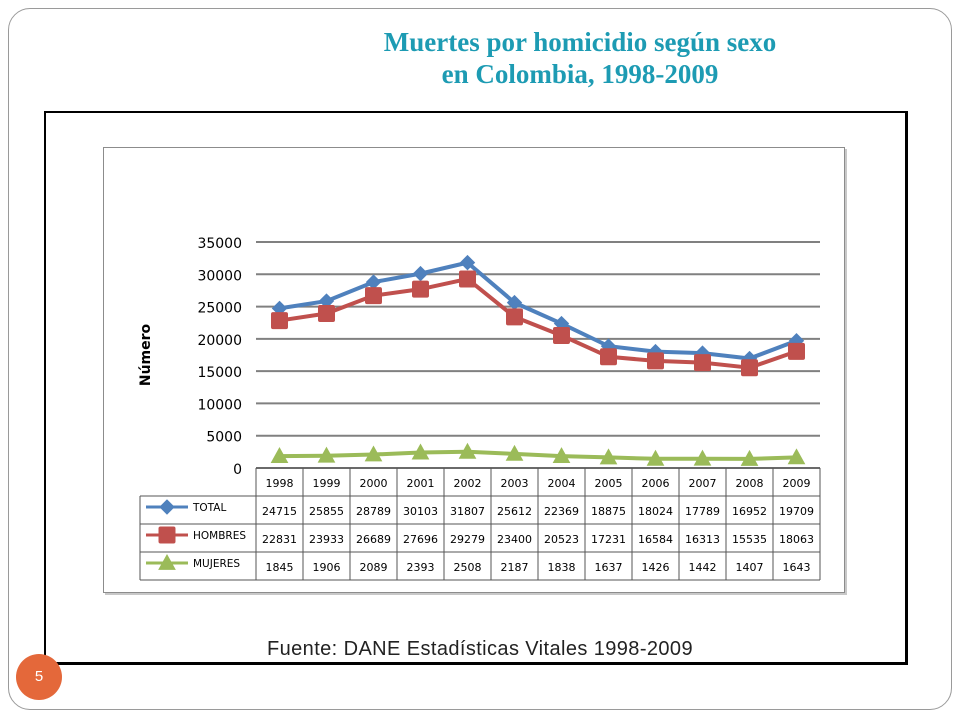 Image resolution: width=960 pixels, height=720 pixels. What do you see at coordinates (538, 310) in the screenshot?
I see `series-total-line` at bounding box center [538, 310].